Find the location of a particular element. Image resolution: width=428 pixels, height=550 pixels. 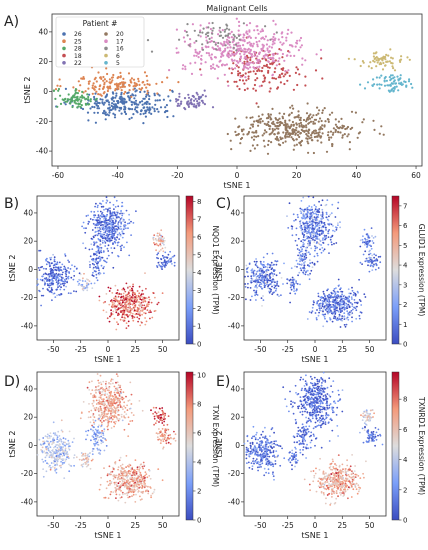

x-axis-label: tSNE 1 is located at coordinates (237, 185).